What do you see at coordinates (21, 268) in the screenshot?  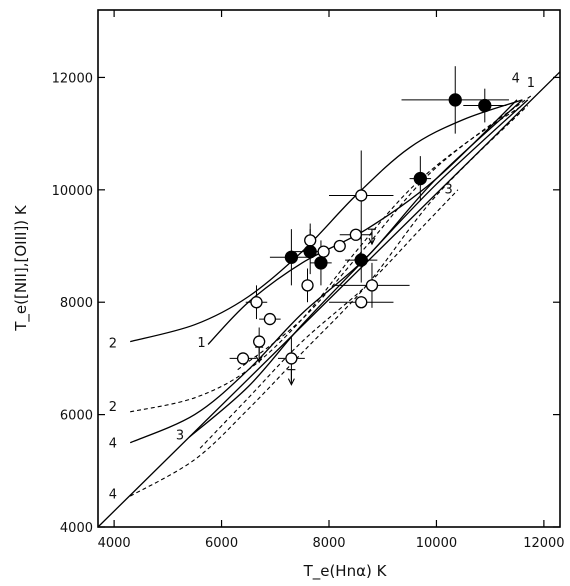 I see `y-axis-title: T_e([NII],[OIII]) K` at bounding box center [21, 268].